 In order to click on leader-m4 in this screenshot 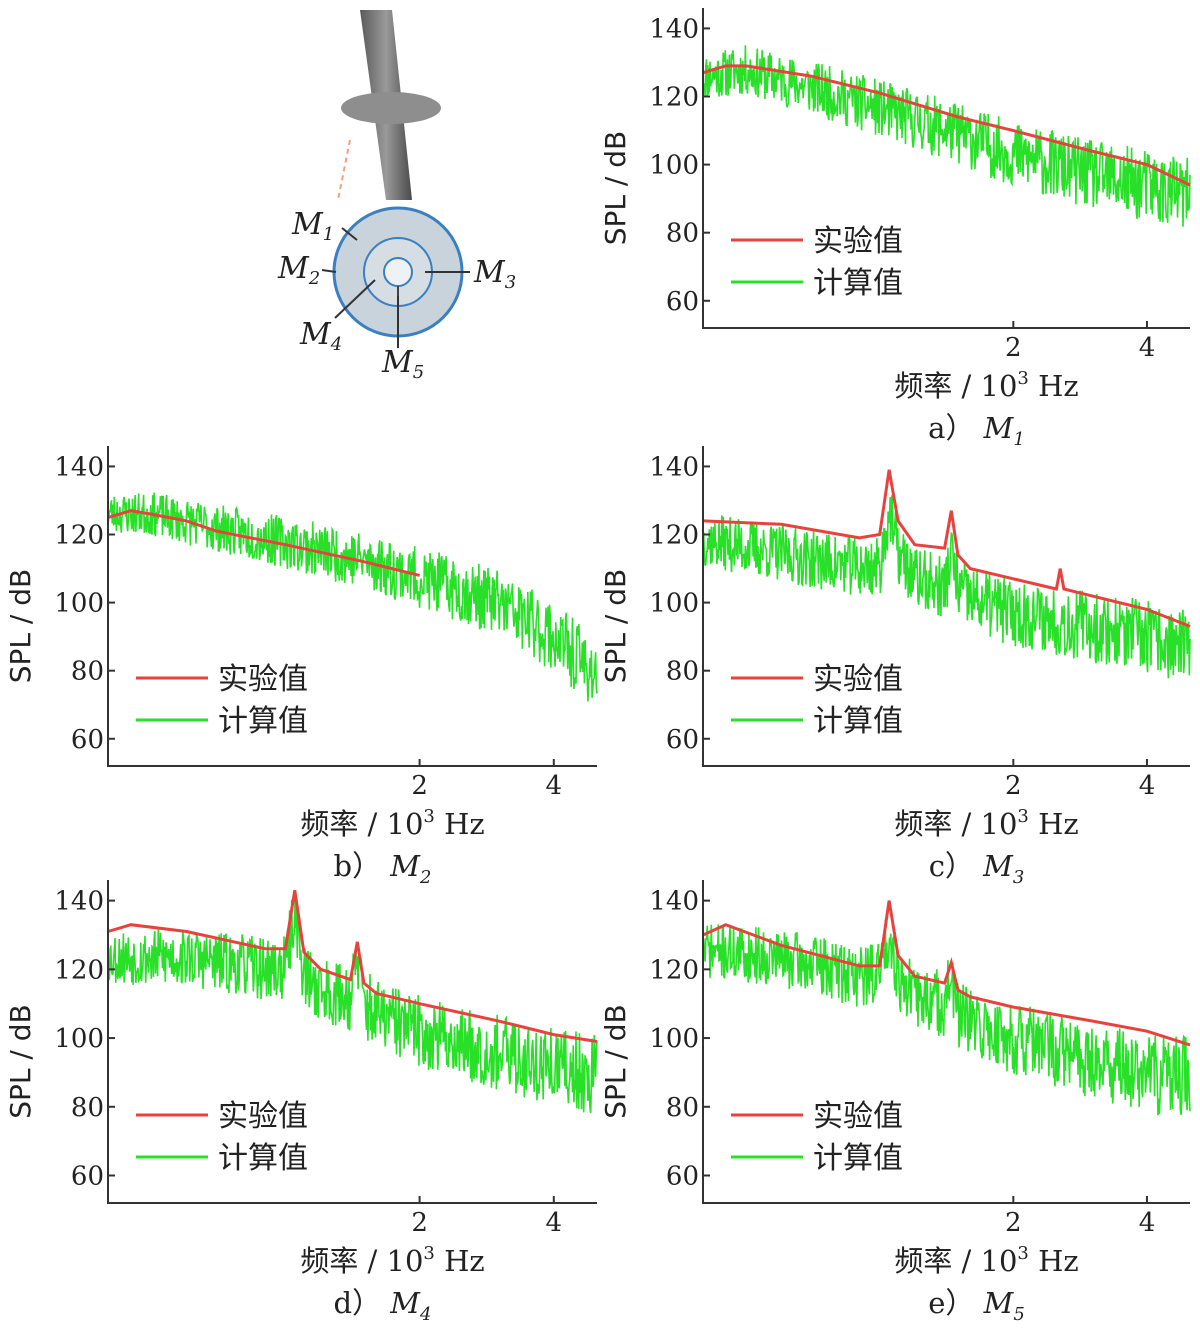, I will do `click(355, 299)`.